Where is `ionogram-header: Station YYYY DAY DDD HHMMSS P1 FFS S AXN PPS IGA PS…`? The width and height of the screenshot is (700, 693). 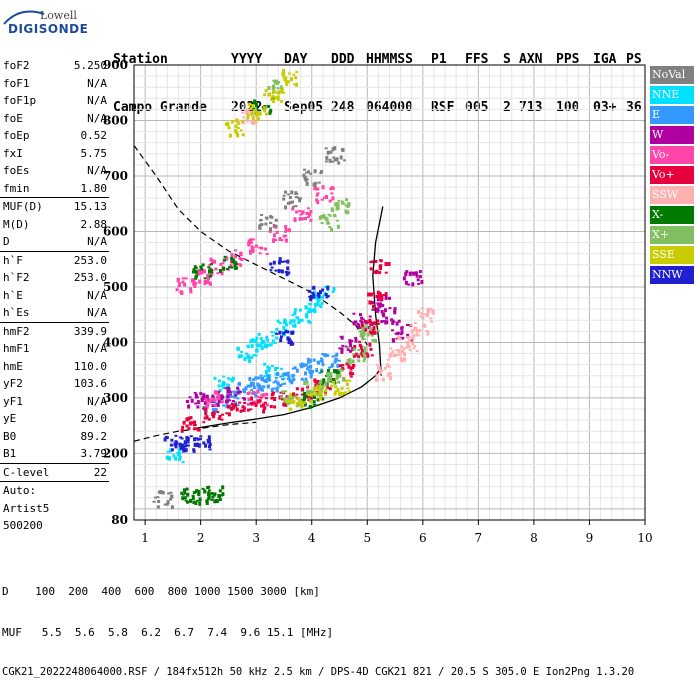
ionogram-header: Station YYYY DAY DDD HHMMSS P1 FFS S AXN PPS IGA PS… is located at coordinates (377, 76).